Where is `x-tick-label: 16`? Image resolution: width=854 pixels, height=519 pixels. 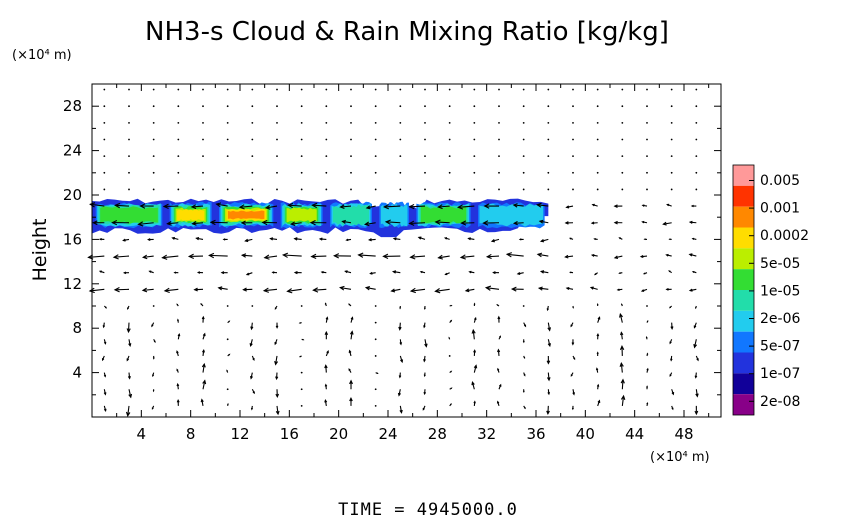
x-tick-label: 16 is located at coordinates (289, 434).